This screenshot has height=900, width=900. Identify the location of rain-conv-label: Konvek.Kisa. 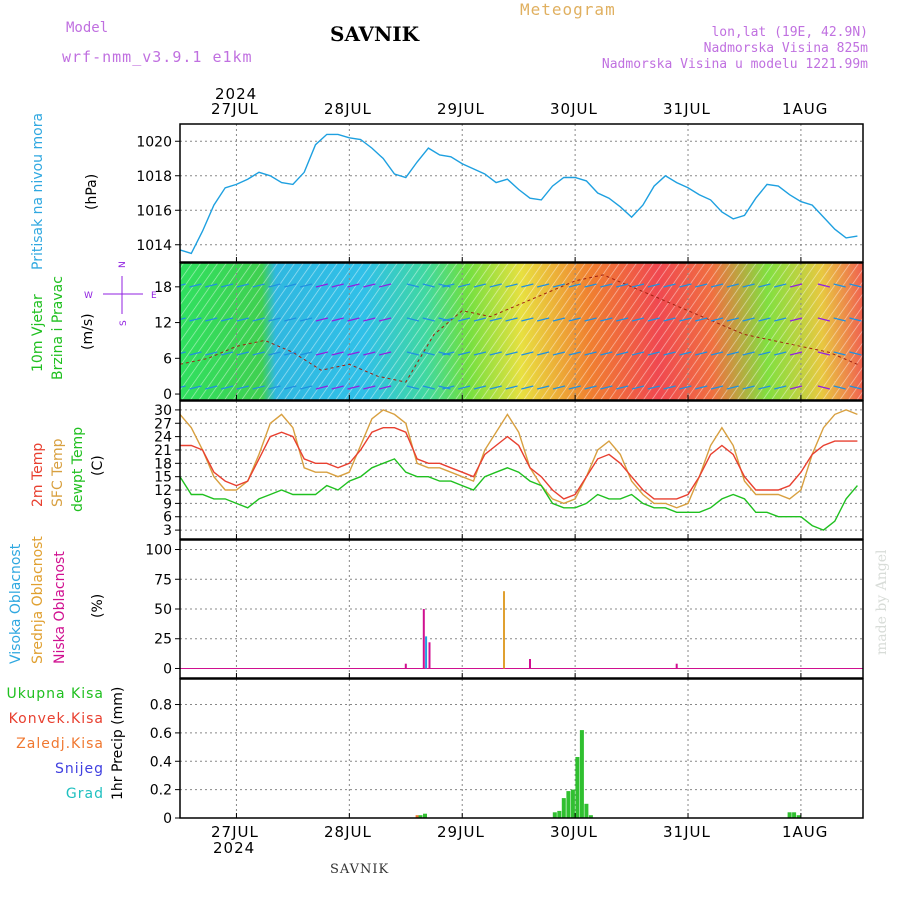
(56, 719).